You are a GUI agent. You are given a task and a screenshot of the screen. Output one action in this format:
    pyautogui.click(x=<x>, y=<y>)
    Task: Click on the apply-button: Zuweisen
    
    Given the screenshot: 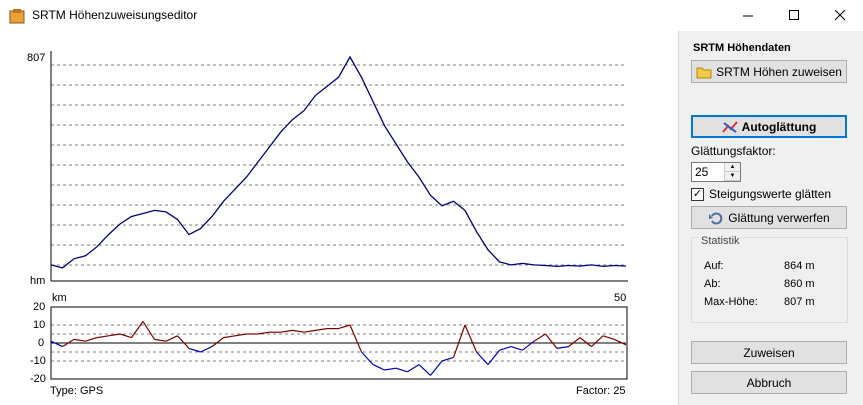 What is the action you would take?
    pyautogui.click(x=769, y=352)
    